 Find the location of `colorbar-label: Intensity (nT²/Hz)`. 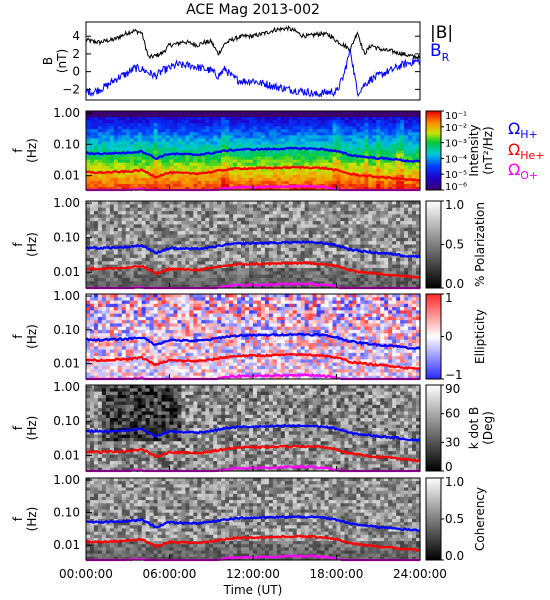

colorbar-label: Intensity (nT²/Hz) is located at coordinates (481, 150).